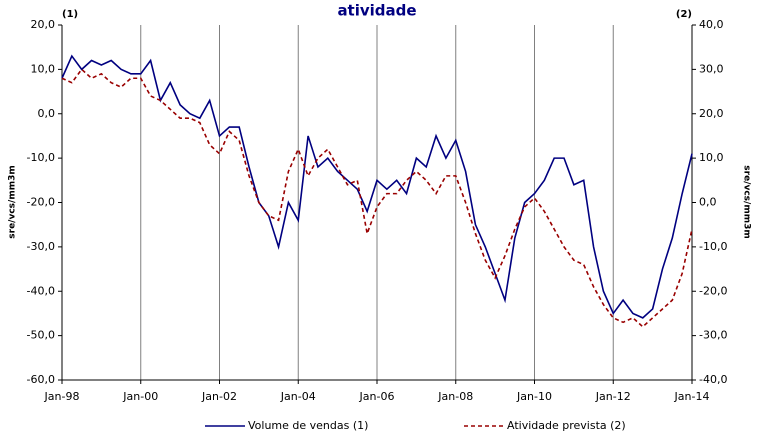  I want to click on x-tick-label: Jan-98, so click(62, 396).